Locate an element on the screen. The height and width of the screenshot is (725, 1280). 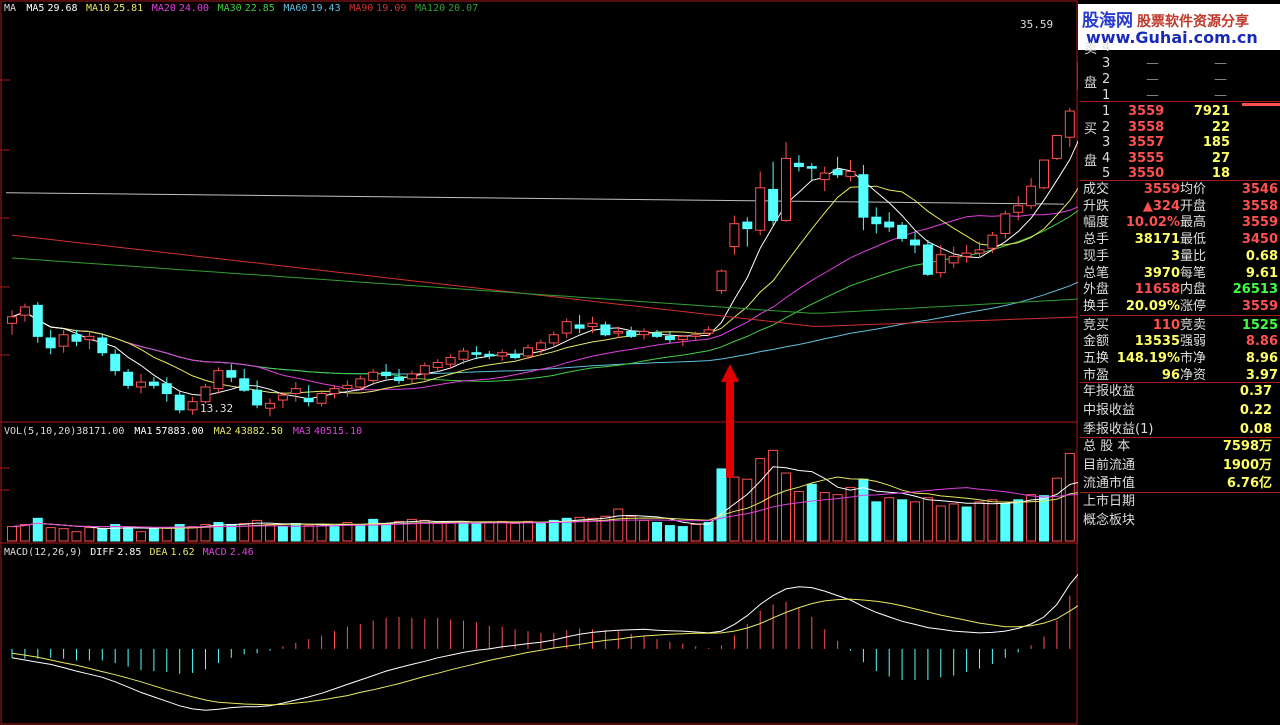
buy-side-label: 盘 is located at coordinates (1091, 161).